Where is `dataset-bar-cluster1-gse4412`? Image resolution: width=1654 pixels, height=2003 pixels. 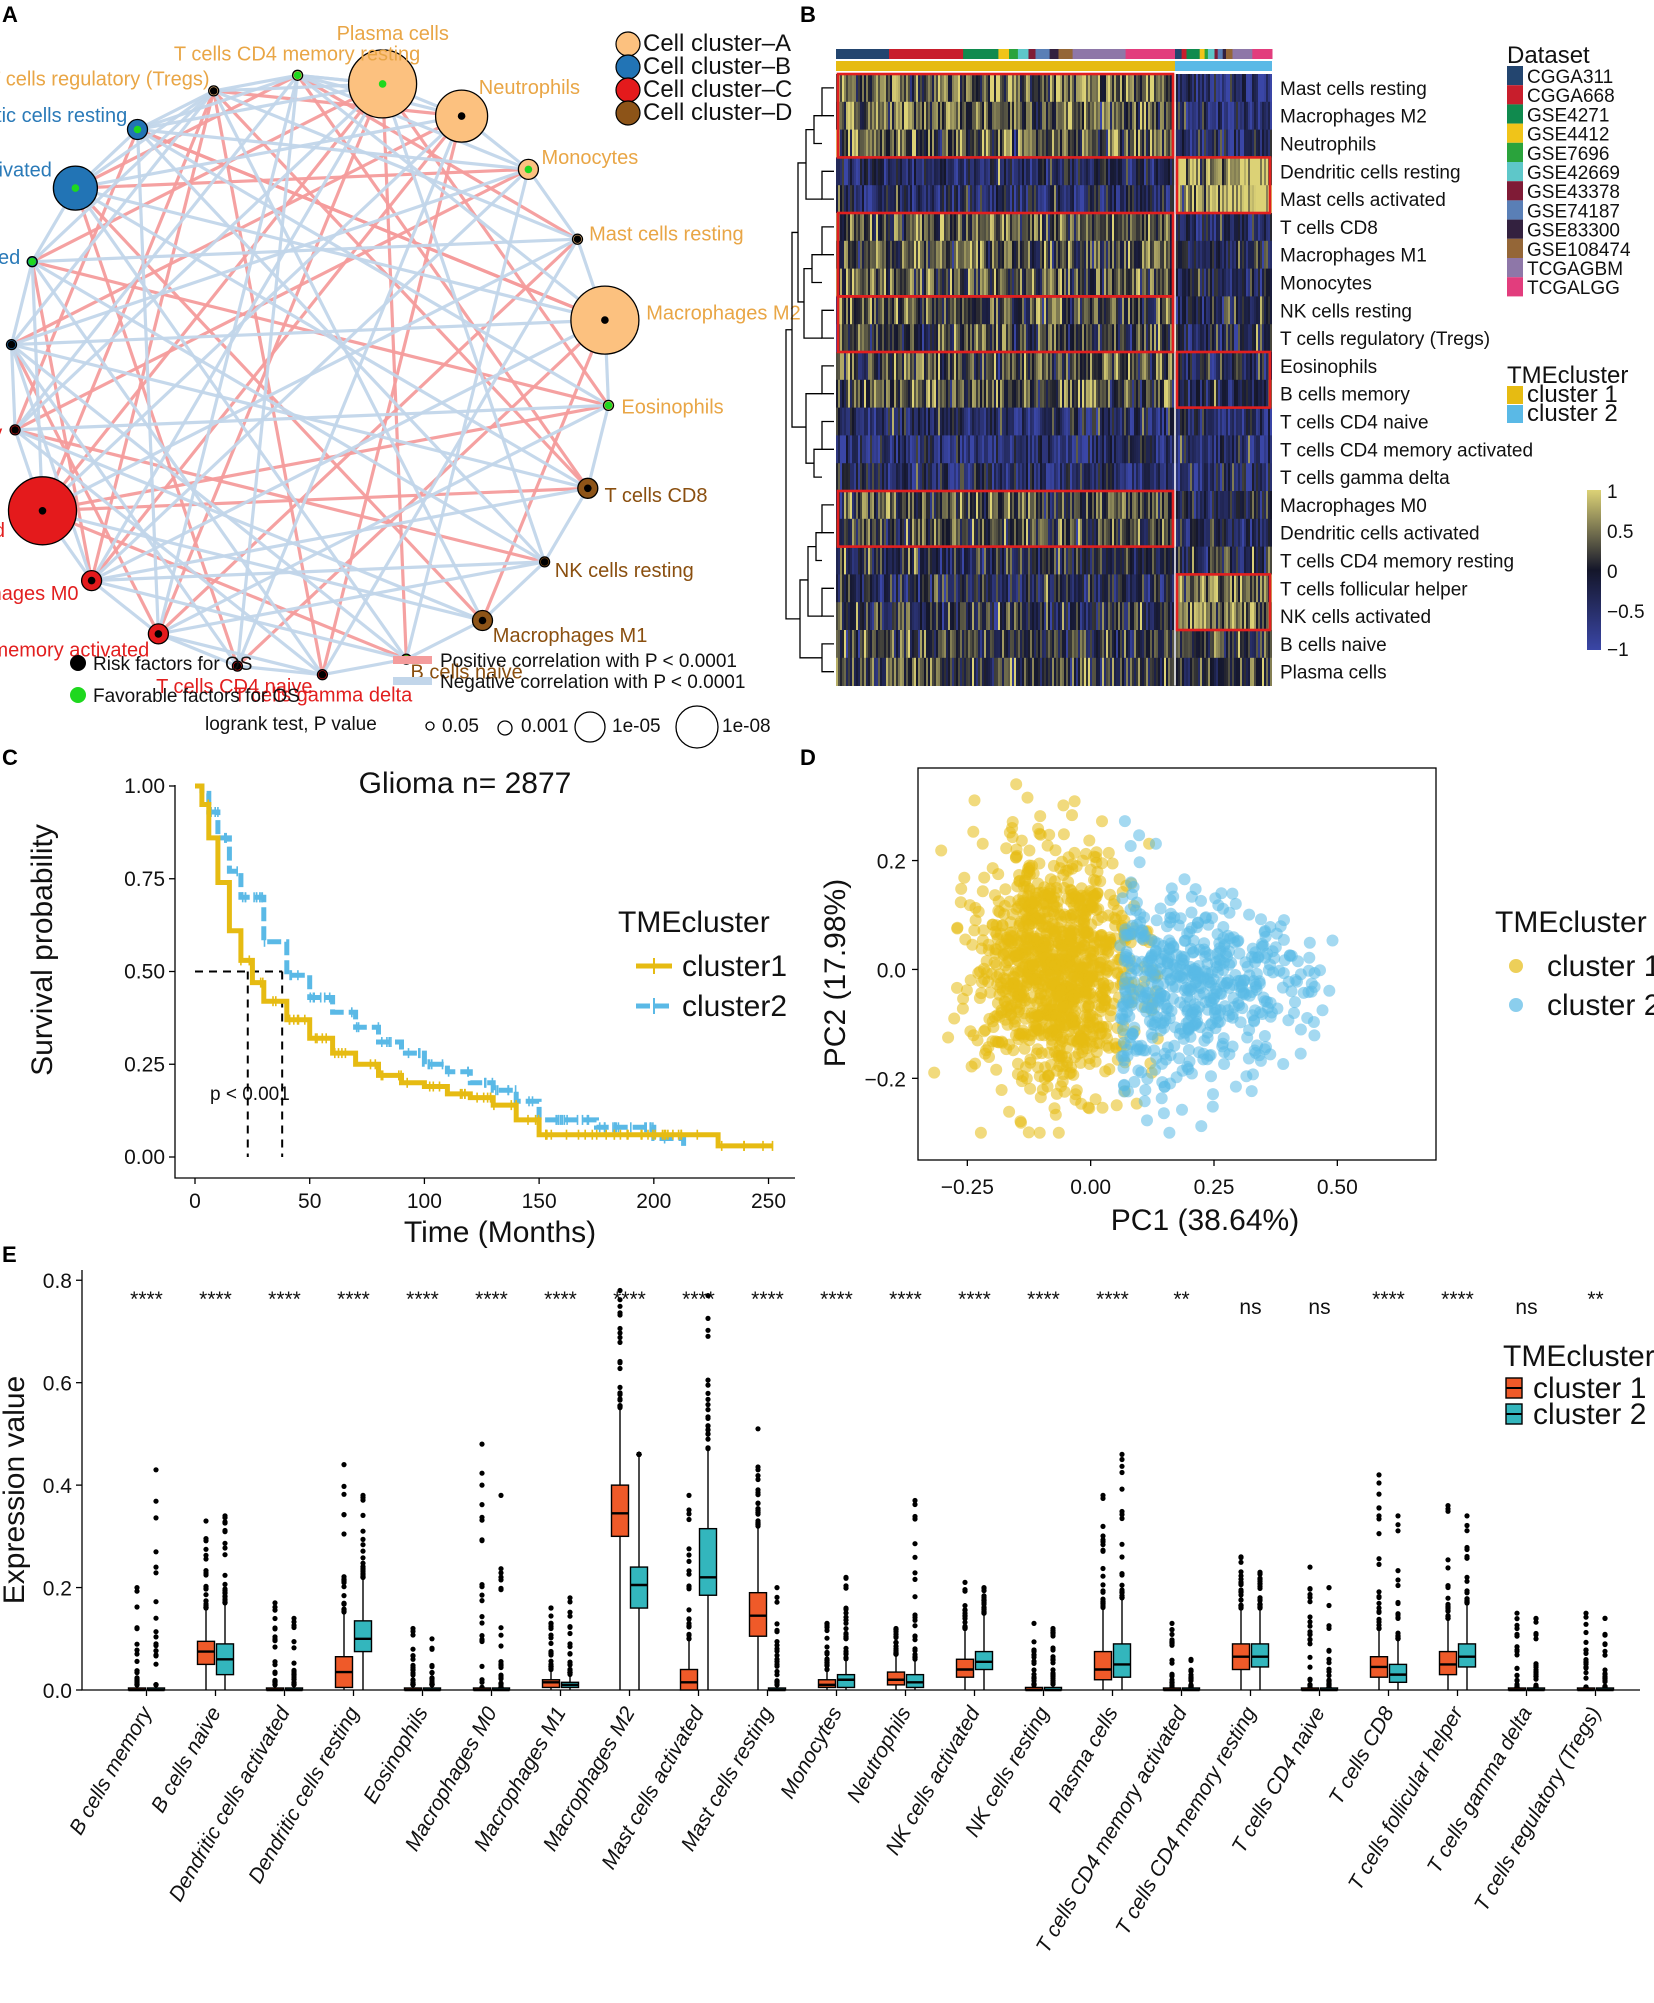
dataset-bar-cluster1-gse4412 is located at coordinates (1004, 54).